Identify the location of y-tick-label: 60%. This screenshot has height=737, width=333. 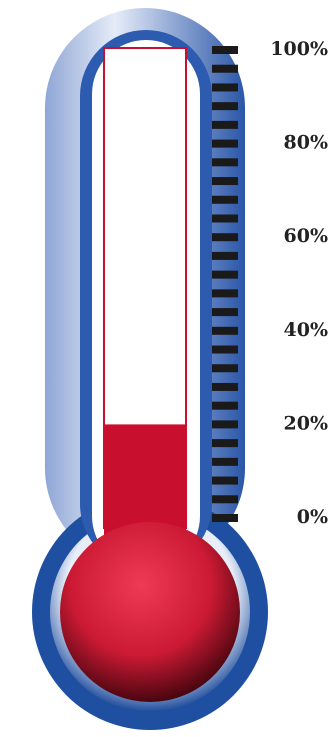
(306, 236).